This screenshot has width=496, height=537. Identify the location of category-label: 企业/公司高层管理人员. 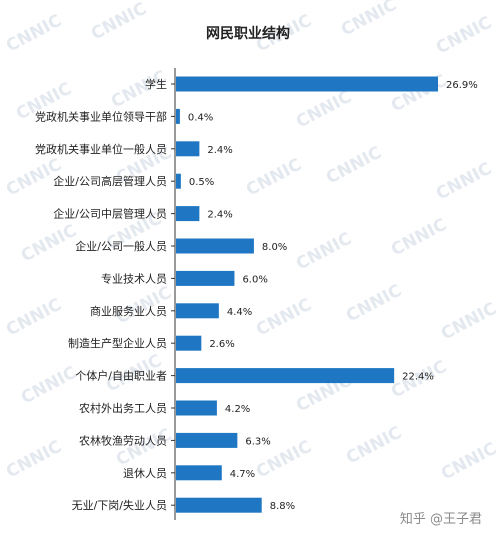
(110, 181).